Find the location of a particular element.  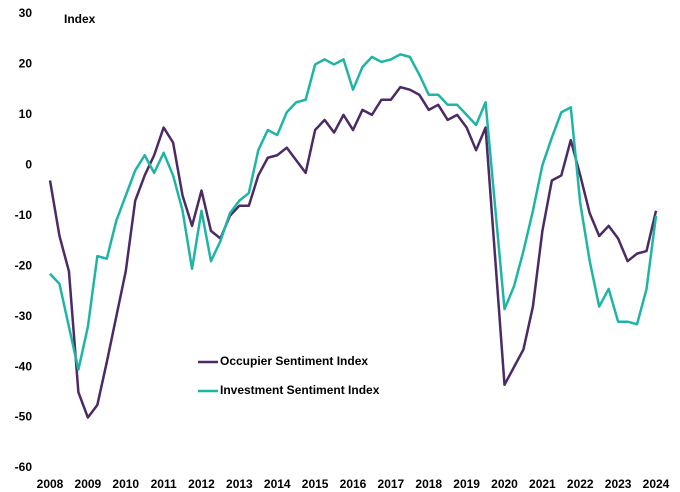

y-tick-label: 30 is located at coordinates (26, 13).